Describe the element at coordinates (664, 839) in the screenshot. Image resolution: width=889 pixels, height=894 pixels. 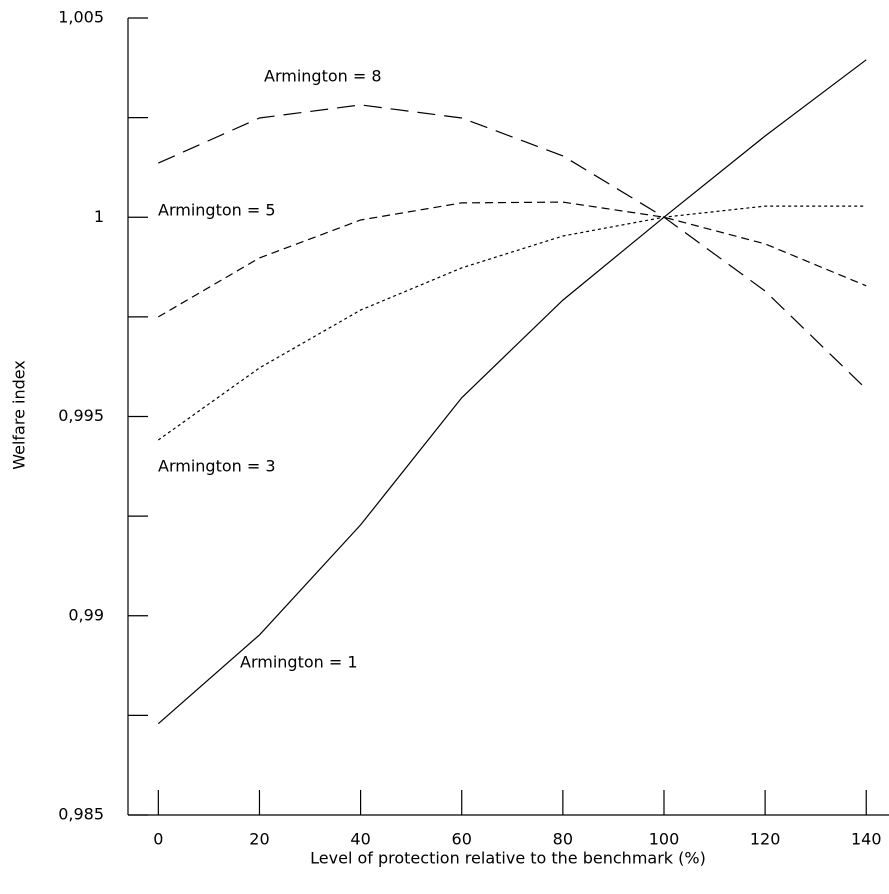
I see `x-tick-label: 100` at that location.